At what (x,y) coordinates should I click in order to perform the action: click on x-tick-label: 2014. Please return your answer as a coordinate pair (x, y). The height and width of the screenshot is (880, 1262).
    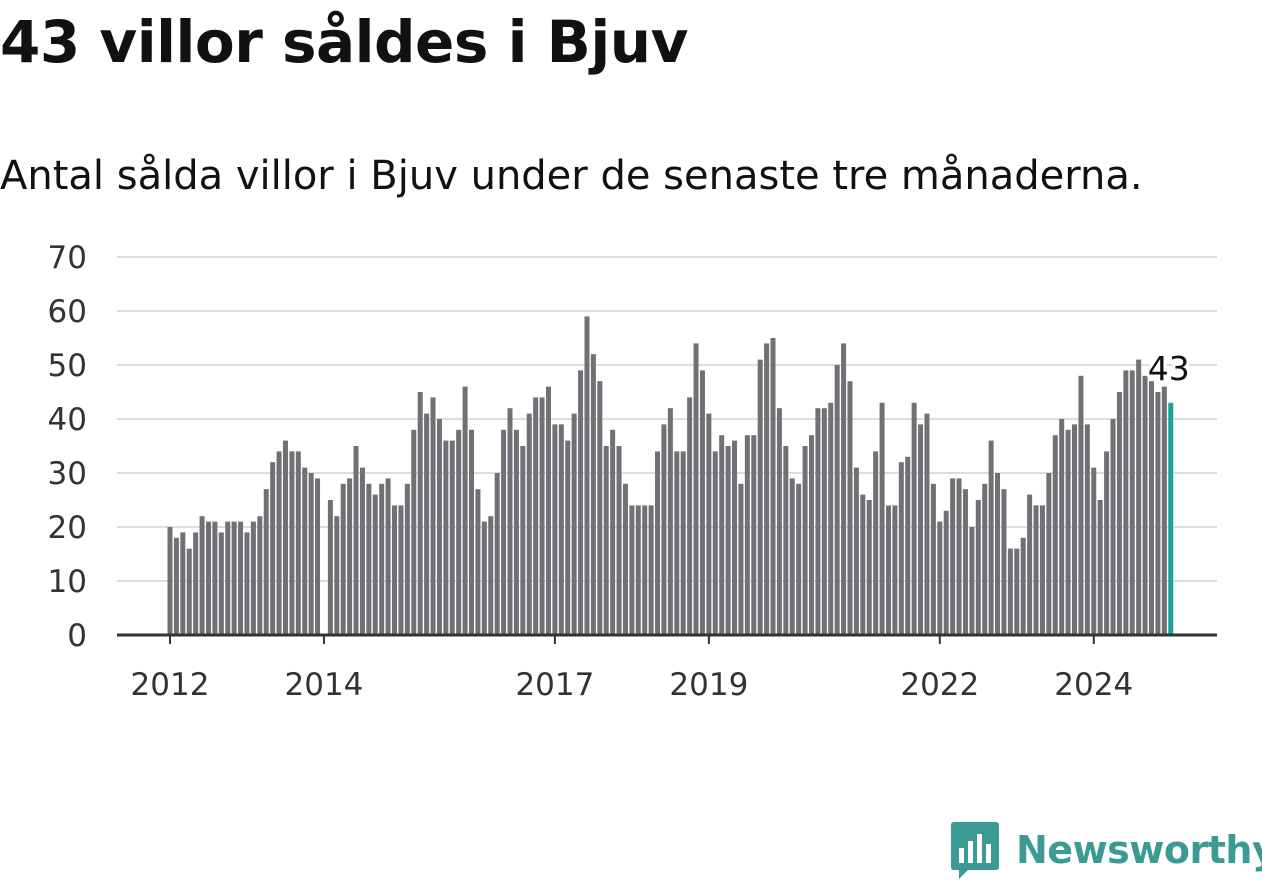
    Looking at the image, I should click on (324, 685).